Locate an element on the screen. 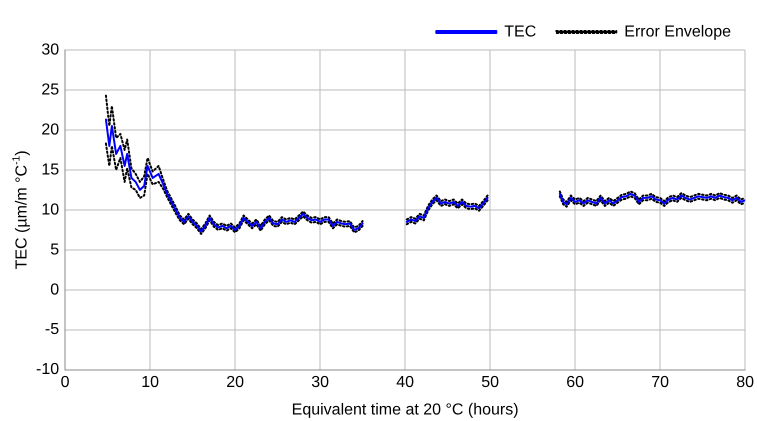 The image size is (757, 421). x-tick-label: 30 is located at coordinates (320, 382).